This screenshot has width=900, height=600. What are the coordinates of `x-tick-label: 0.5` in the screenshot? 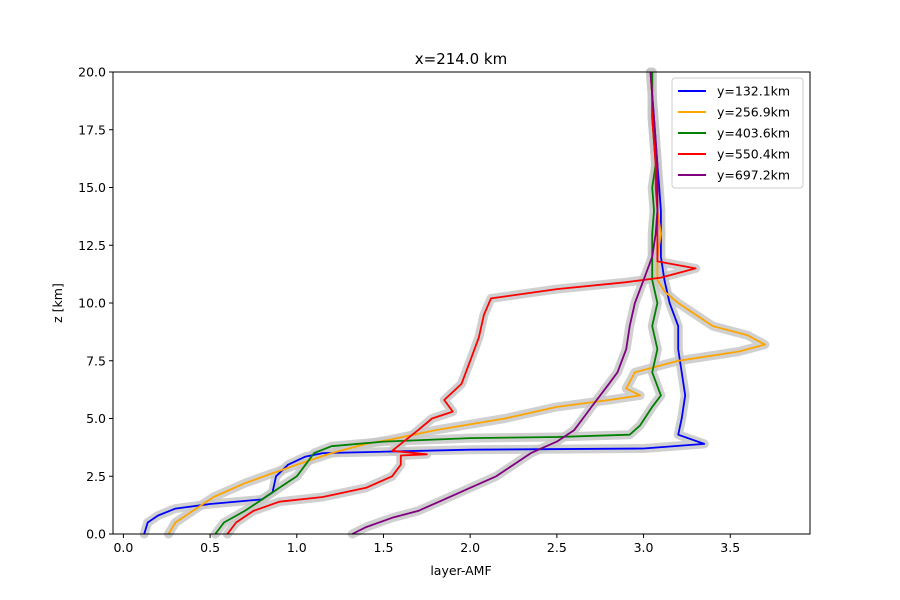 It's located at (210, 547).